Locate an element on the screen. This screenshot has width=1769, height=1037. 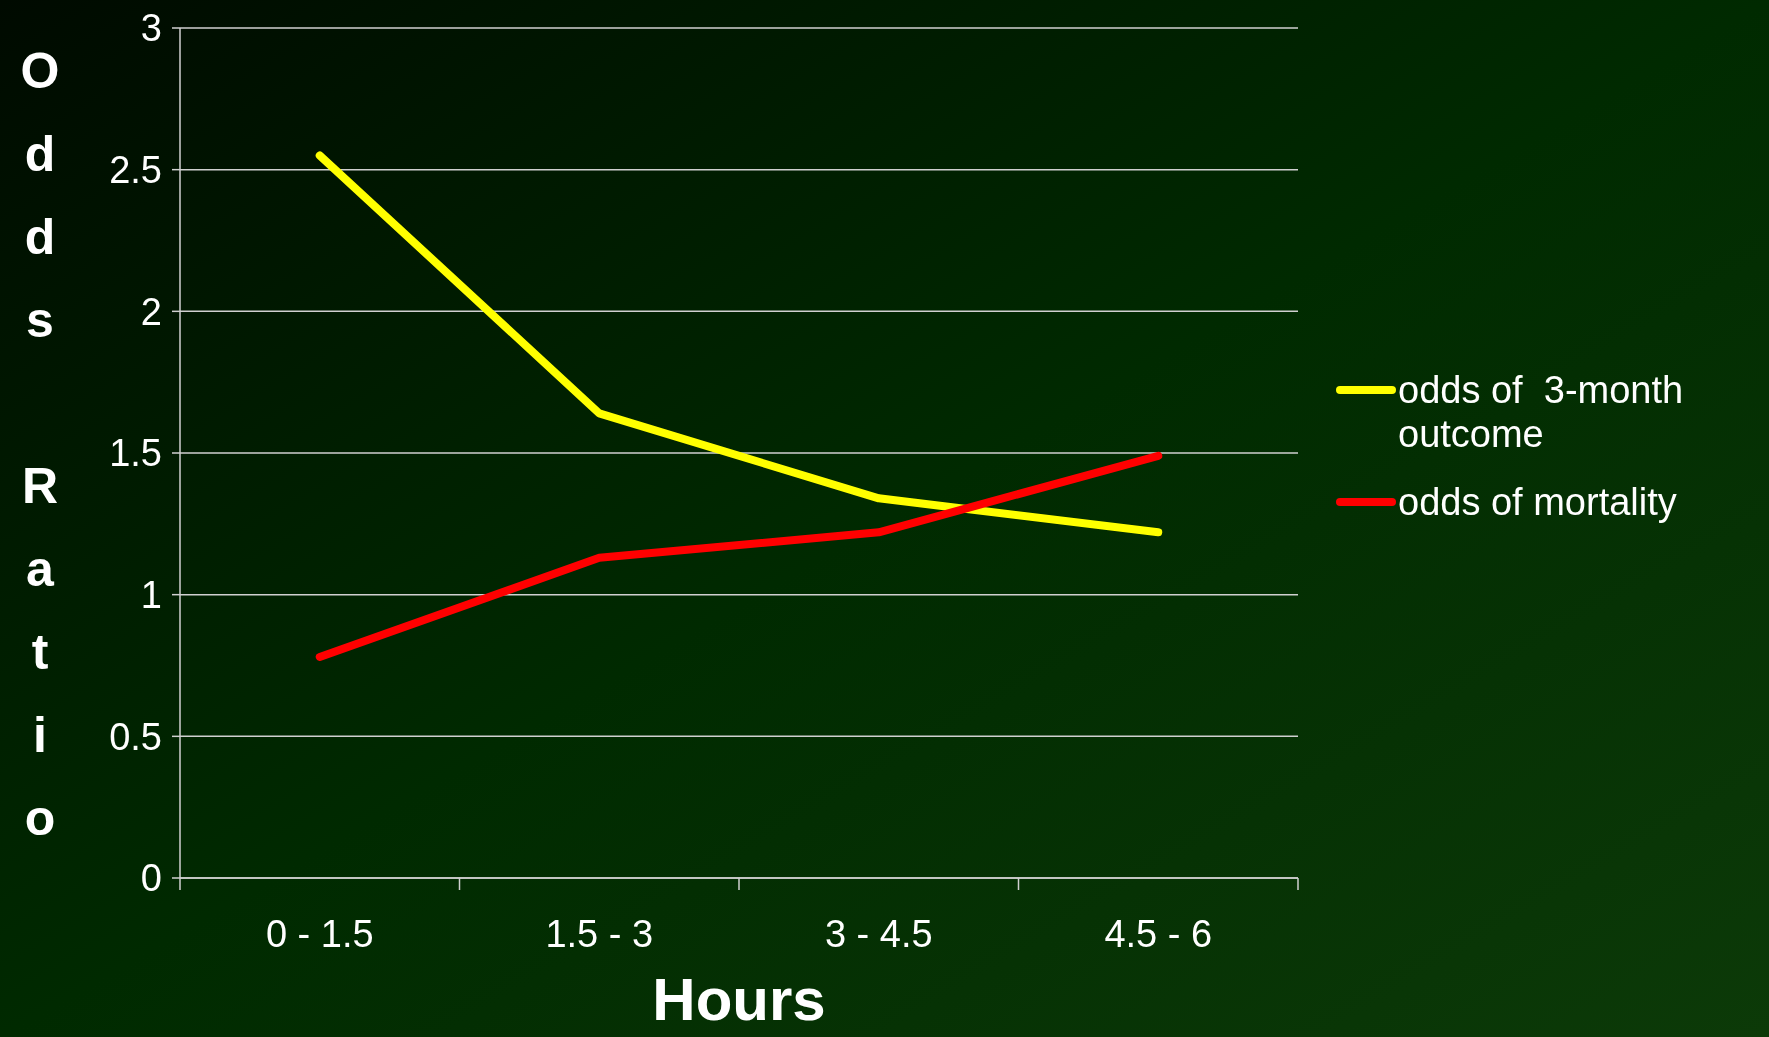
y-tick-label: 0.5 is located at coordinates (135, 736).